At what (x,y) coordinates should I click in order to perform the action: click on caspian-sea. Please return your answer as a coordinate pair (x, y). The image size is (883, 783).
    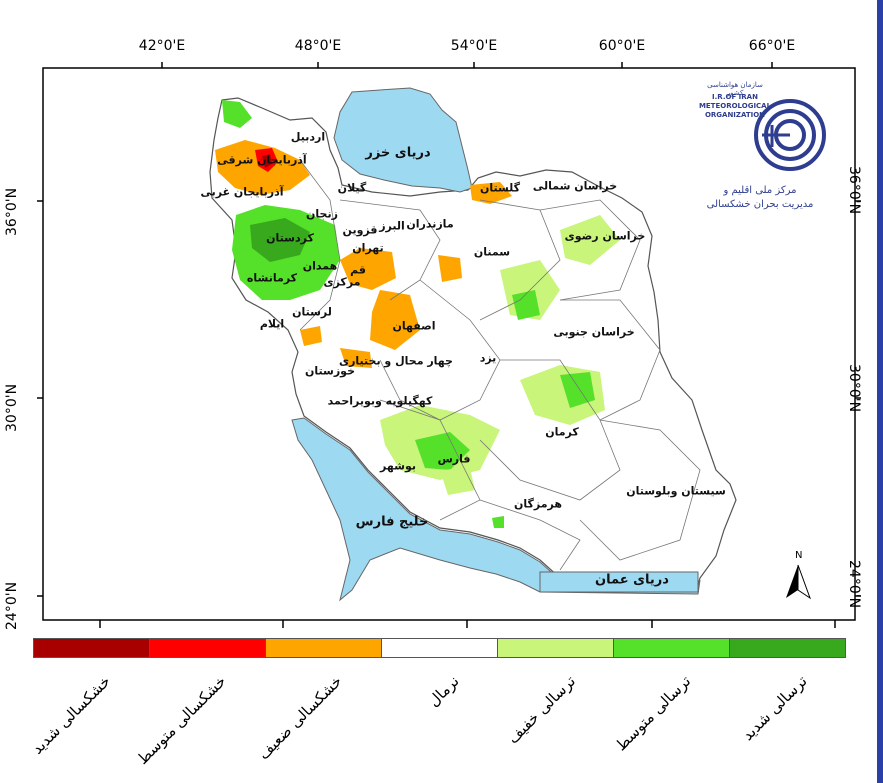
    Looking at the image, I should click on (403, 140).